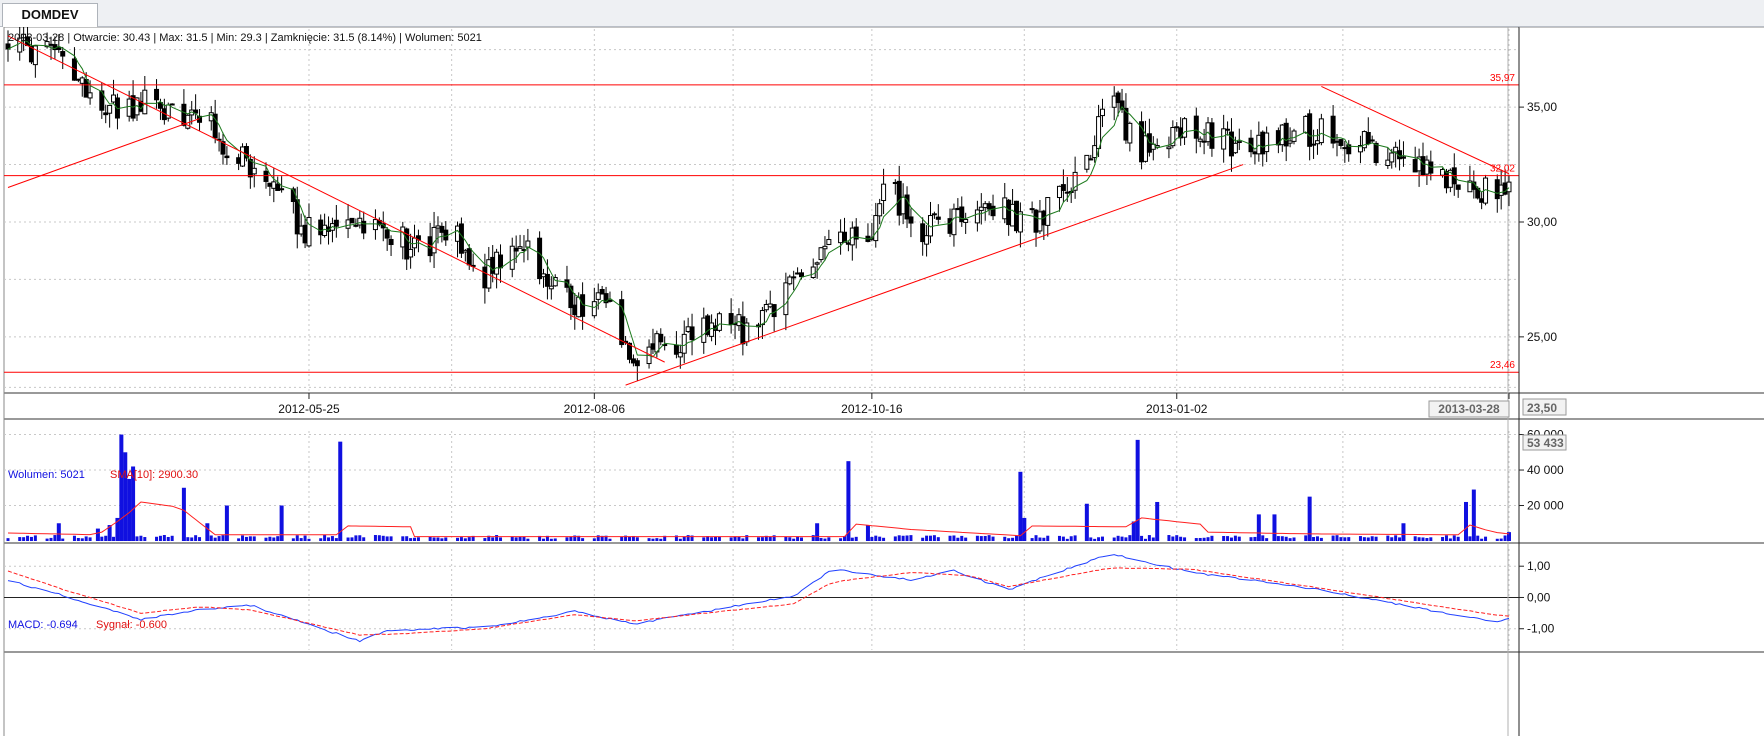  I want to click on macd-axis-label: 0,00, so click(1539, 597).